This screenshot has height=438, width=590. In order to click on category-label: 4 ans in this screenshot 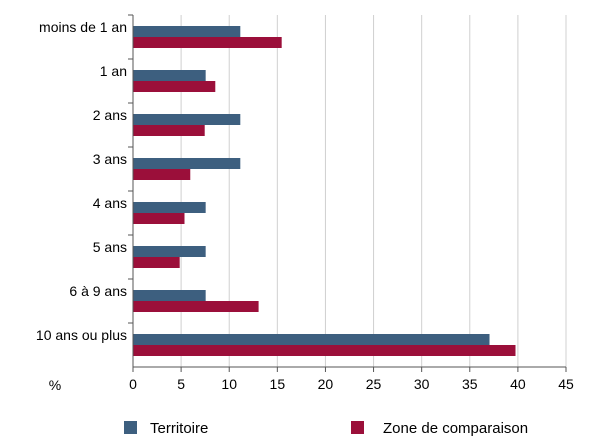, I will do `click(110, 203)`.